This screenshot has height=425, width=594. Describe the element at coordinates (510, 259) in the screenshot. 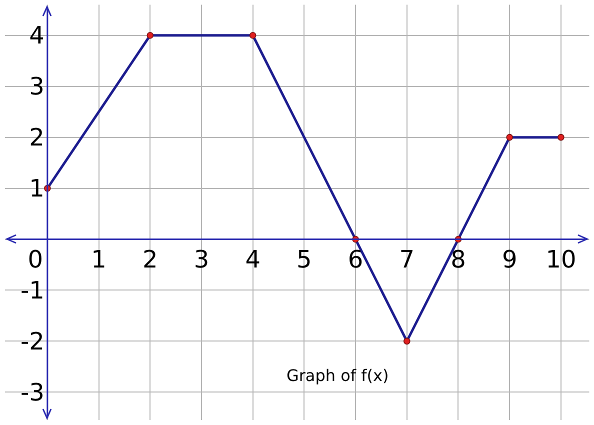

I see `x-tick-label: 9` at that location.